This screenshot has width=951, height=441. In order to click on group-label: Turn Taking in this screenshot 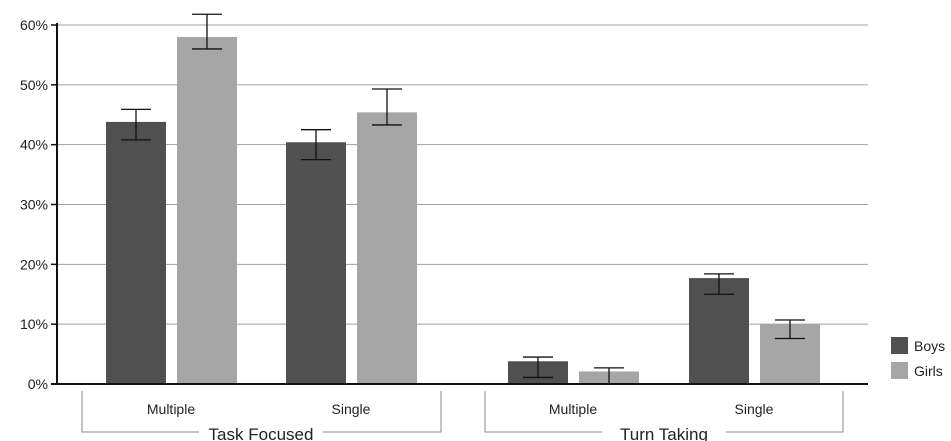, I will do `click(664, 433)`.